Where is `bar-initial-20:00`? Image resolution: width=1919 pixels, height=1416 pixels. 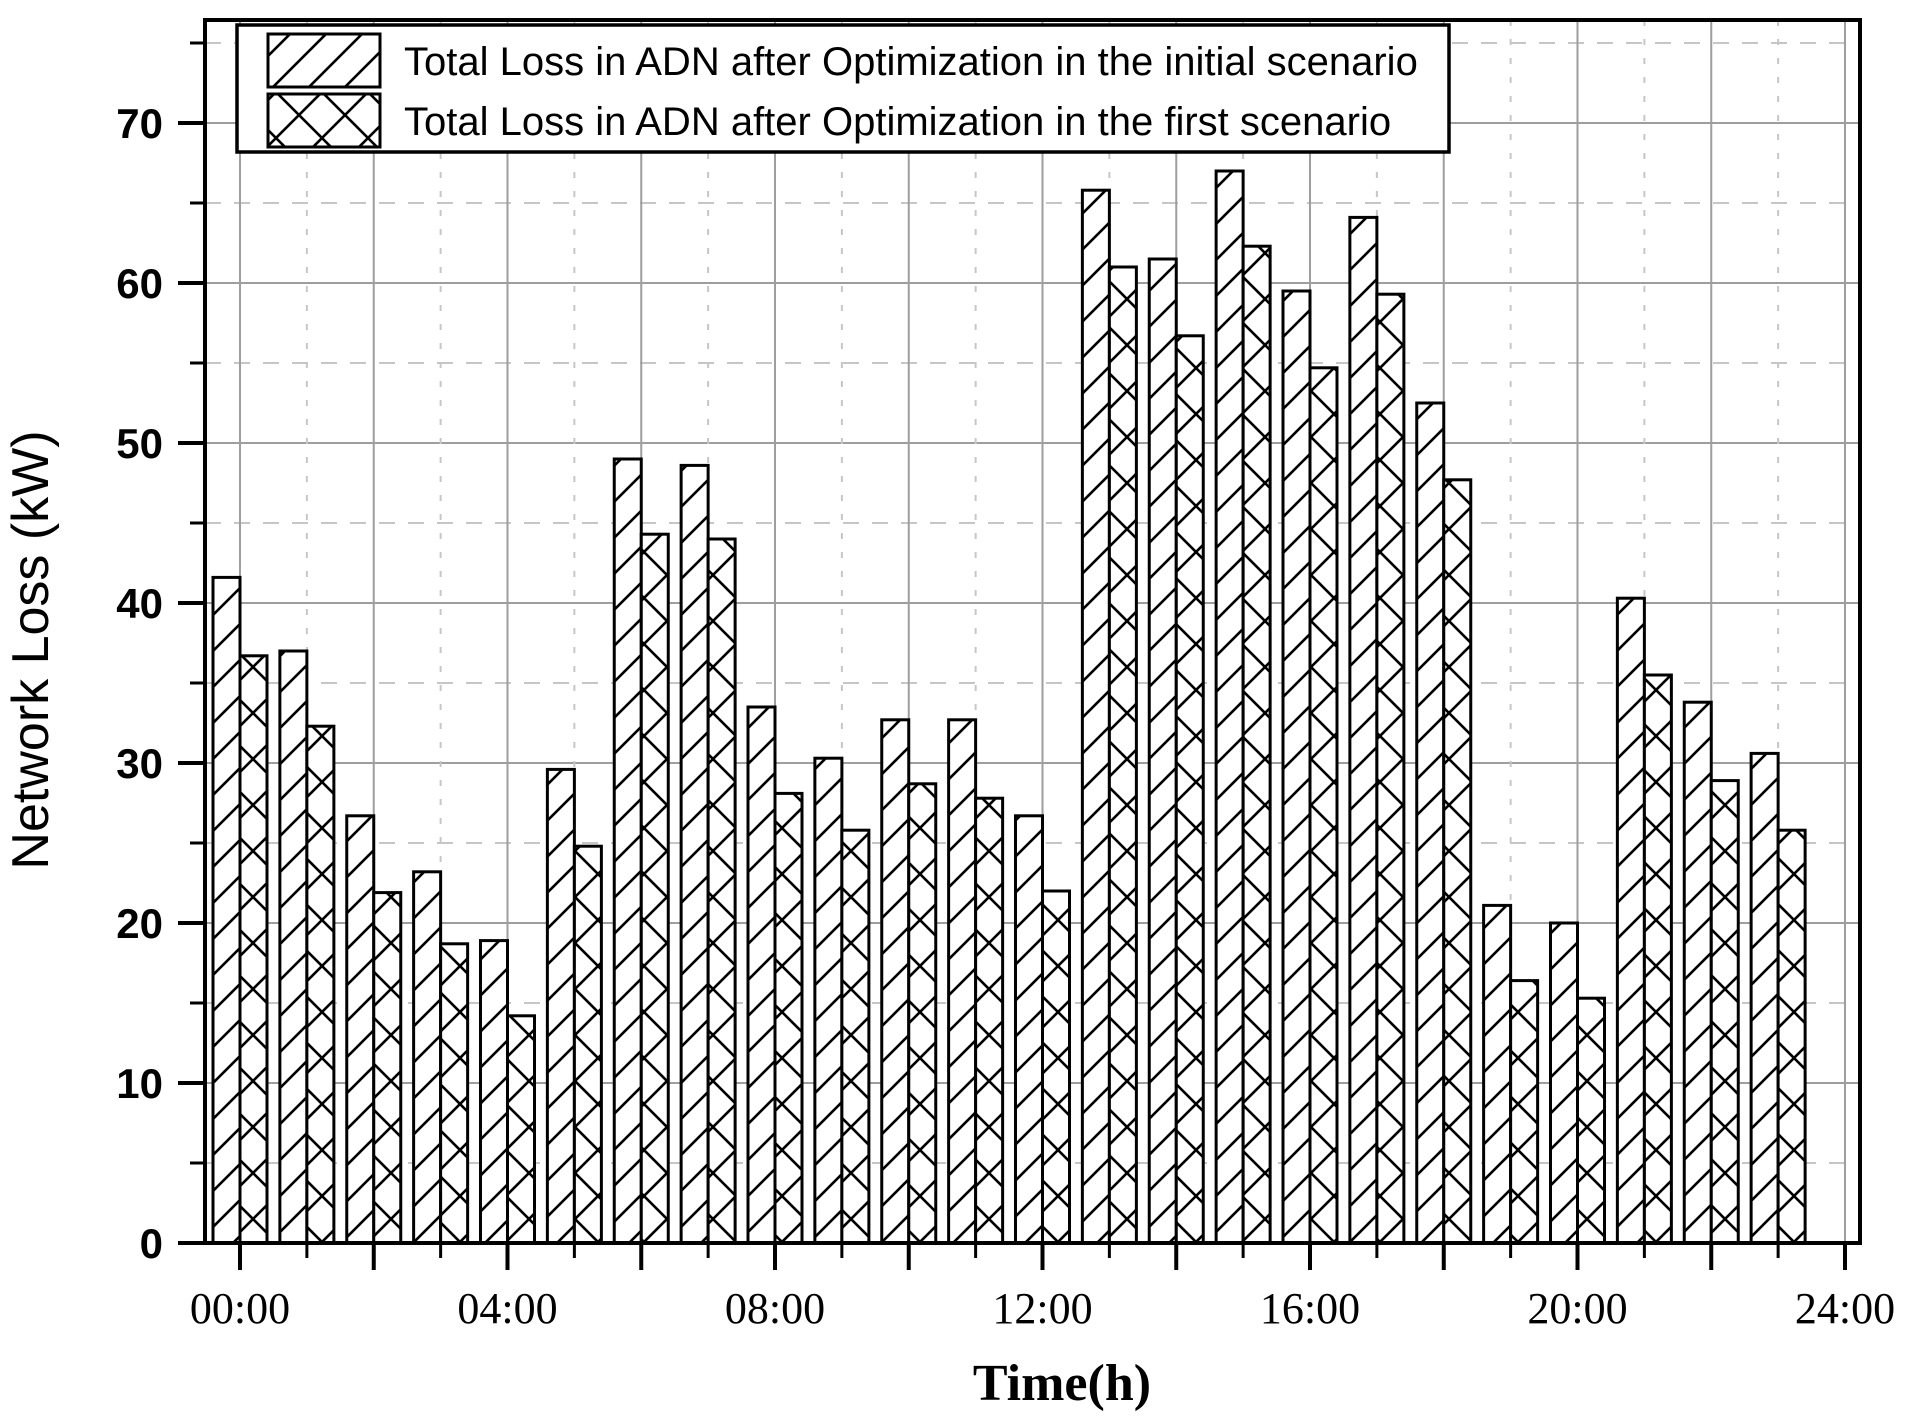
bar-initial-20:00 is located at coordinates (1564, 1083).